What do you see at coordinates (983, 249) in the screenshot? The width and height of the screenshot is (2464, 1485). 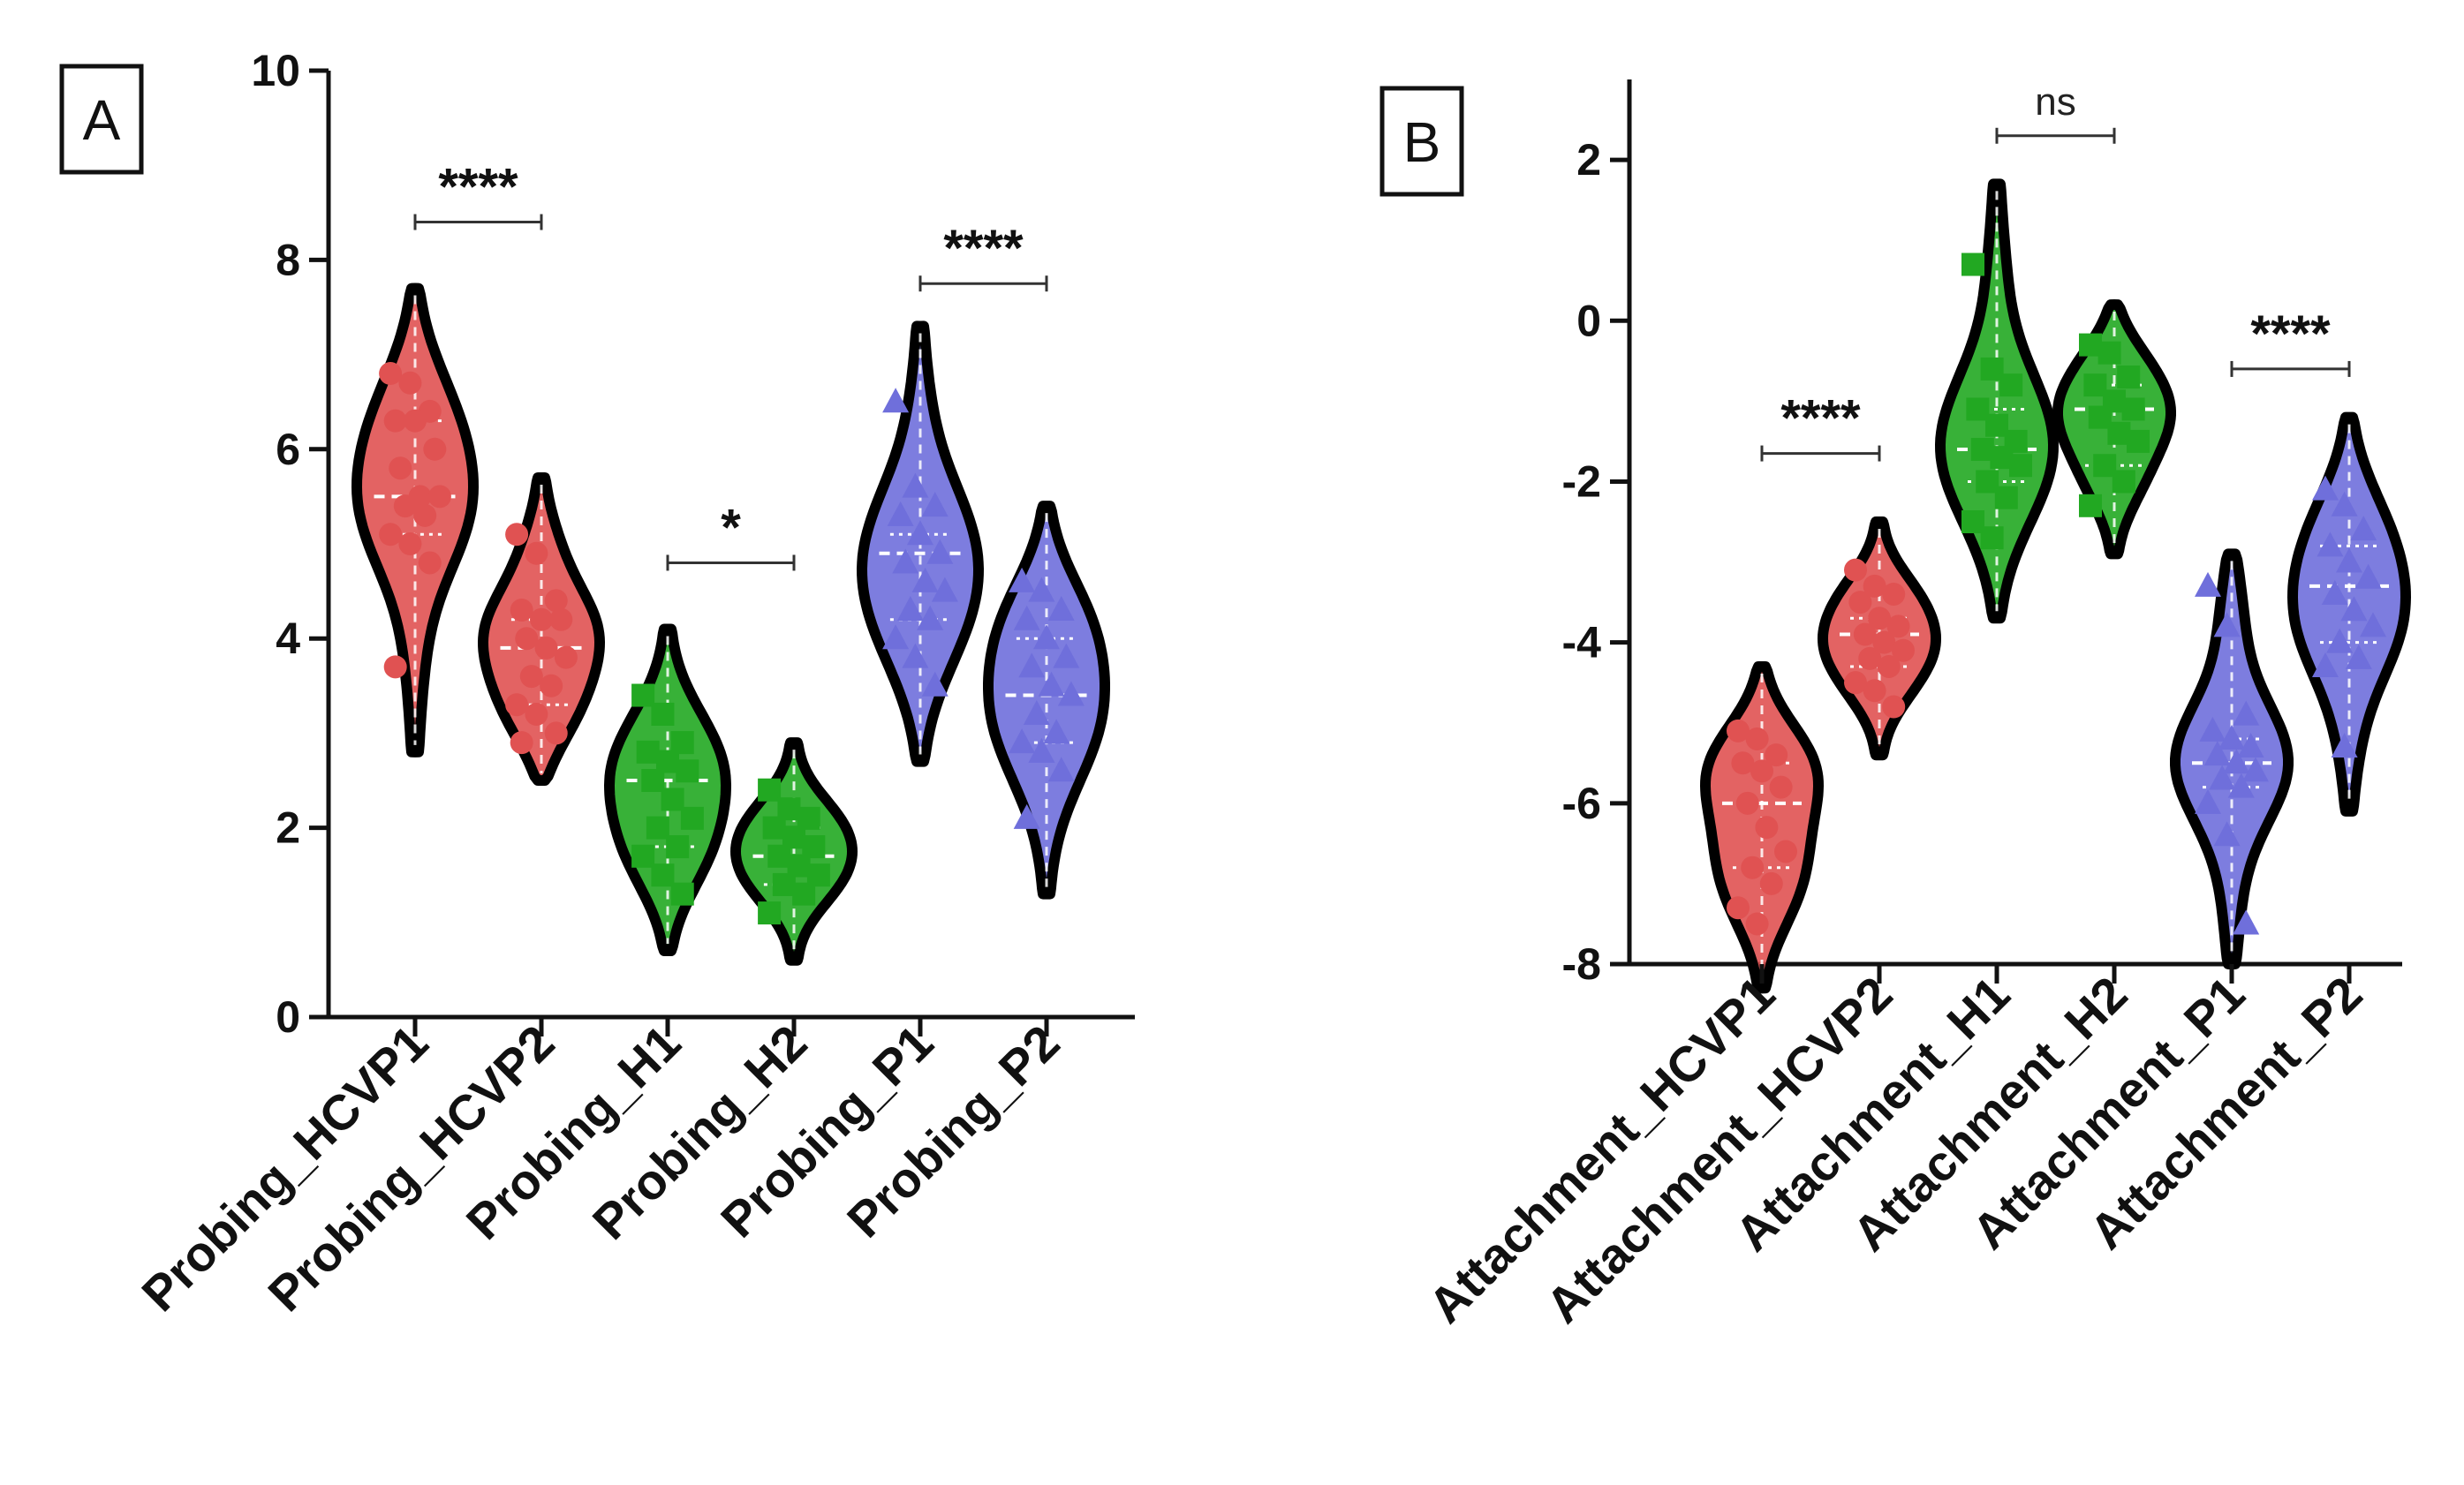 I see `significance-label: ****` at bounding box center [983, 249].